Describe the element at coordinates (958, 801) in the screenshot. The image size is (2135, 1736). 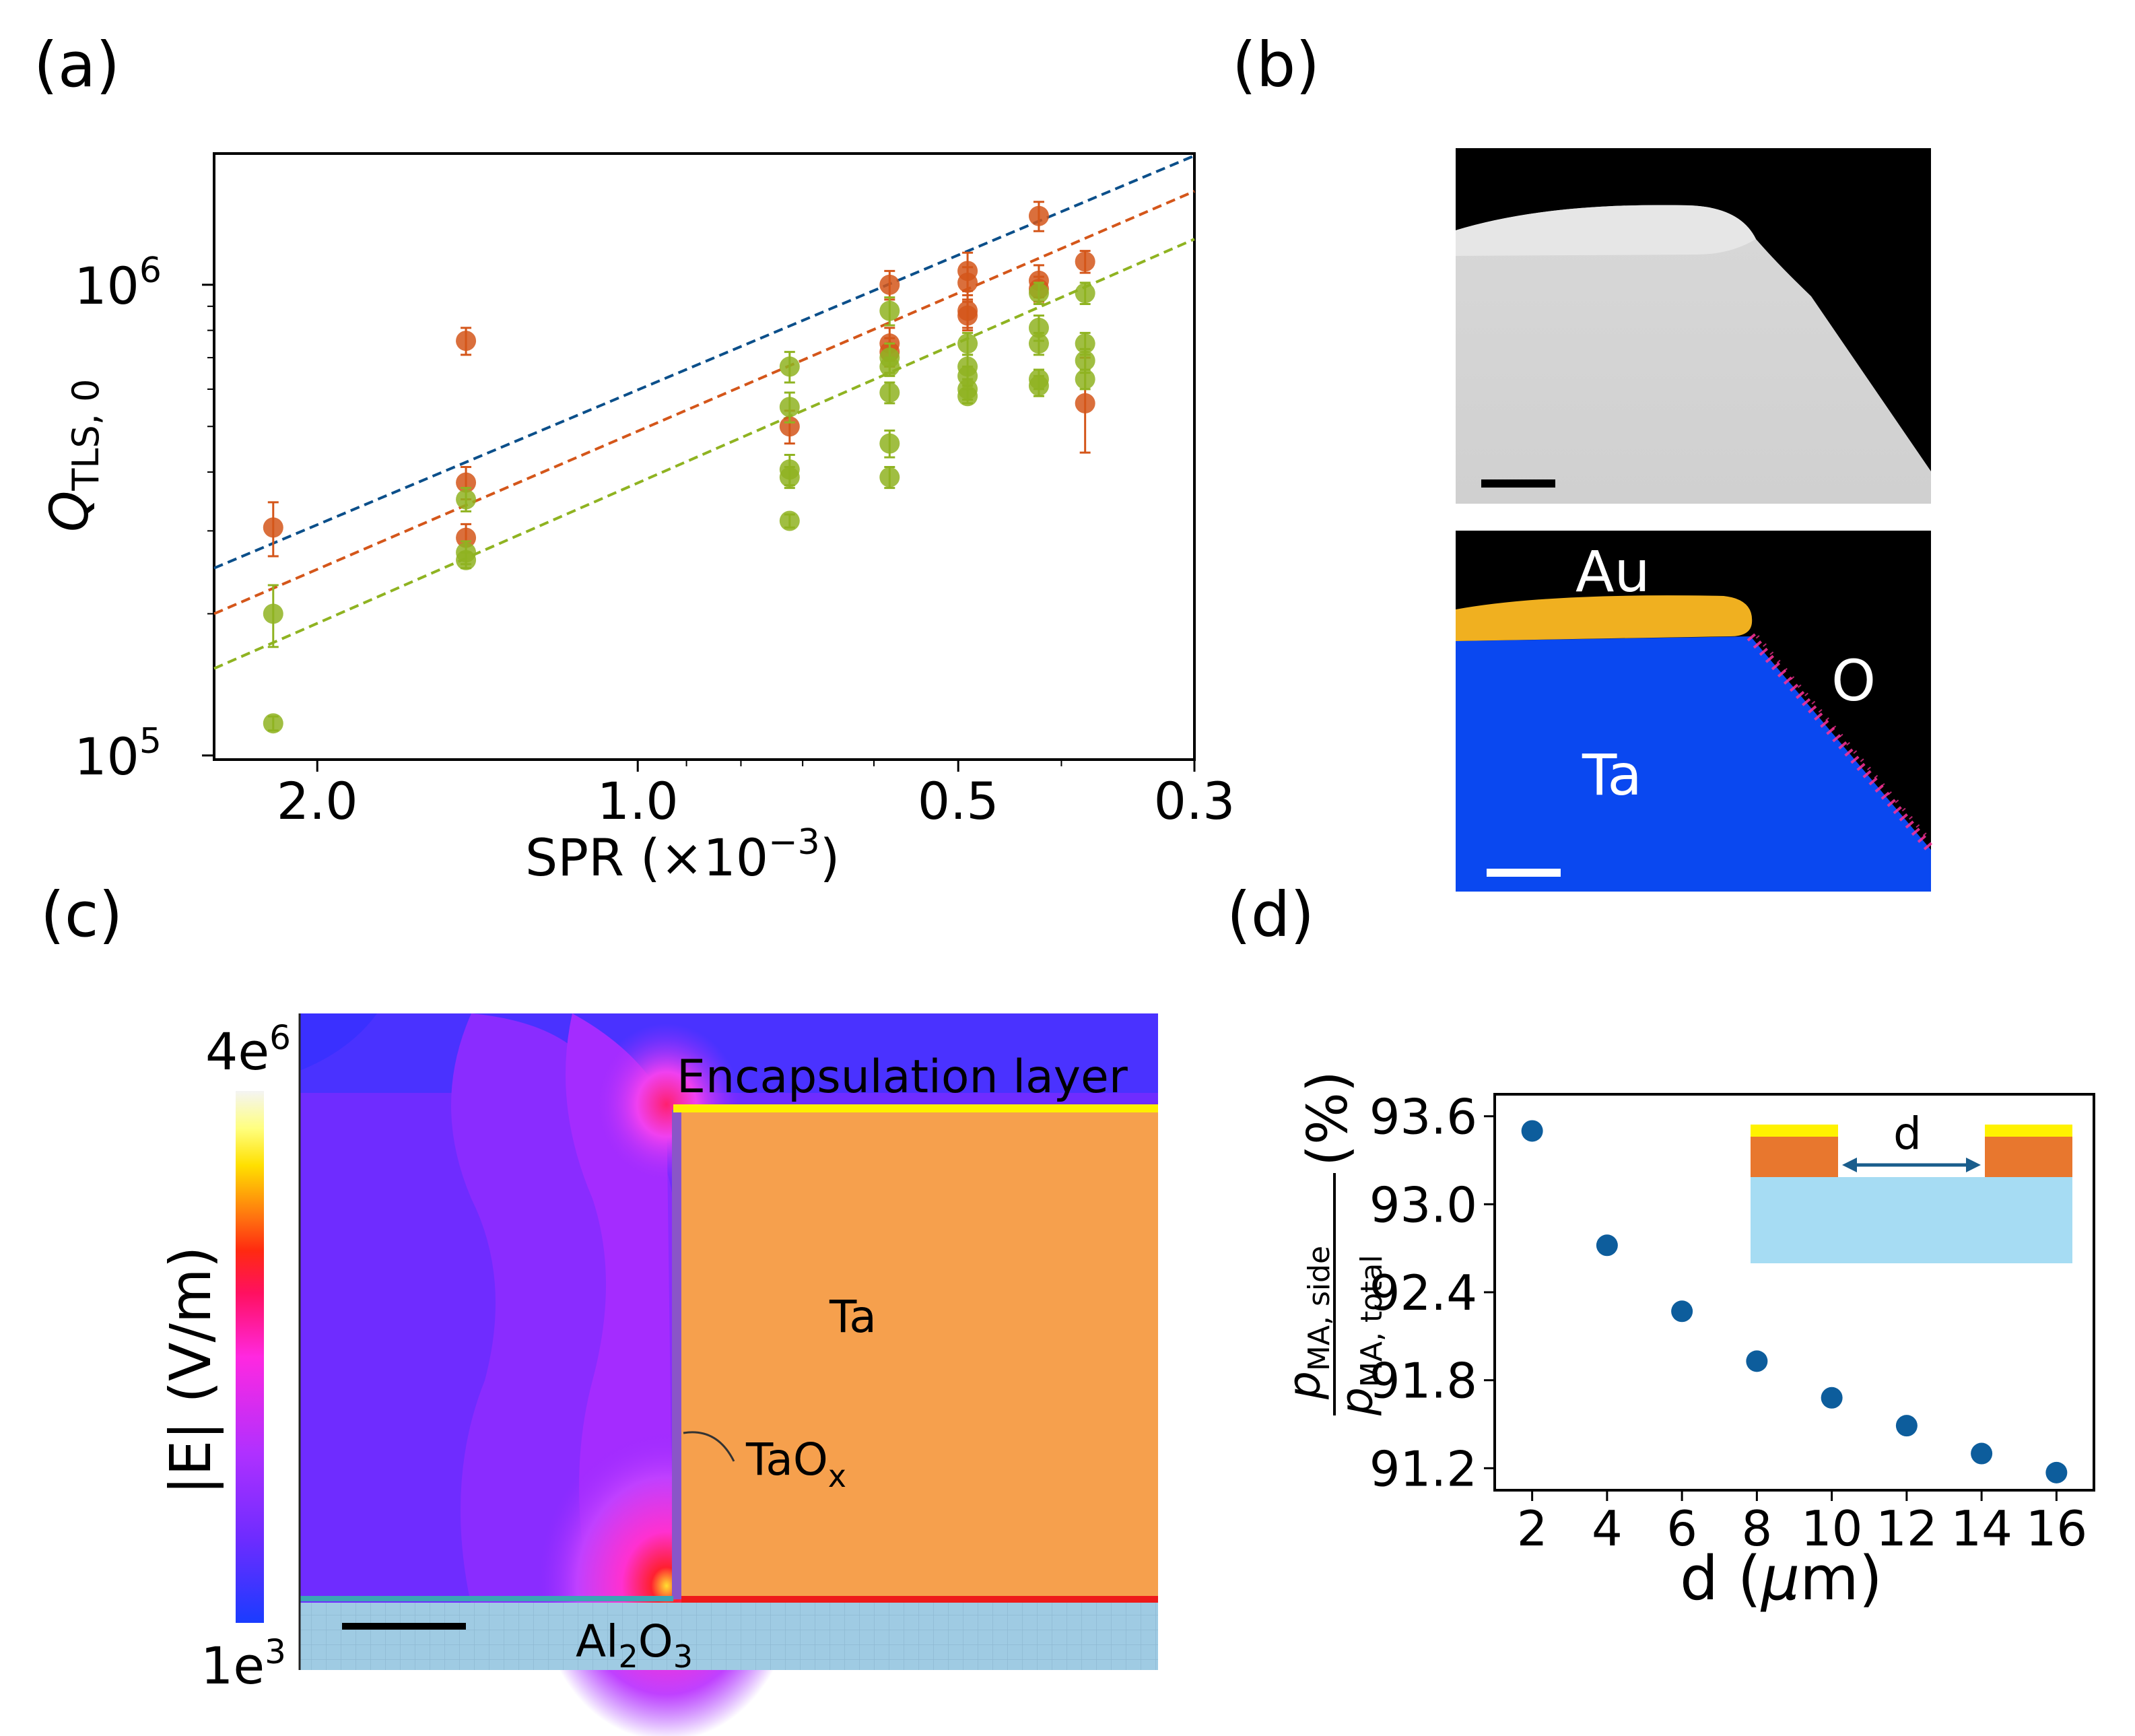
I see `a-xtick-label: 0.5` at that location.